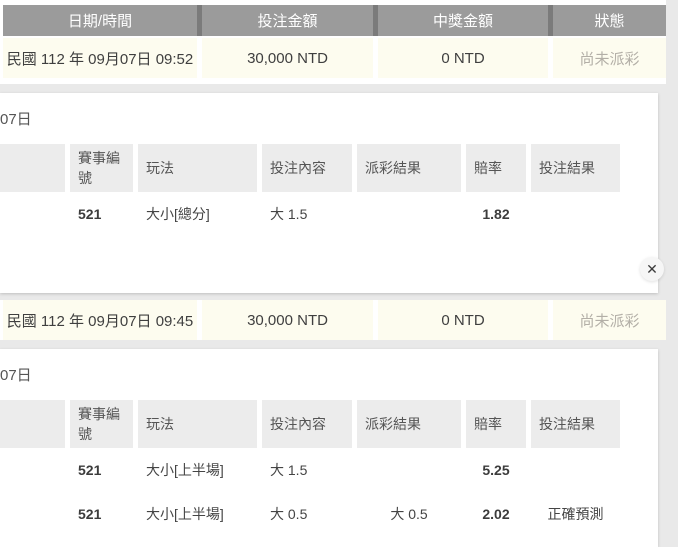 Image resolution: width=678 pixels, height=547 pixels. What do you see at coordinates (496, 514) in the screenshot?
I see `odds-value: 2.02` at bounding box center [496, 514].